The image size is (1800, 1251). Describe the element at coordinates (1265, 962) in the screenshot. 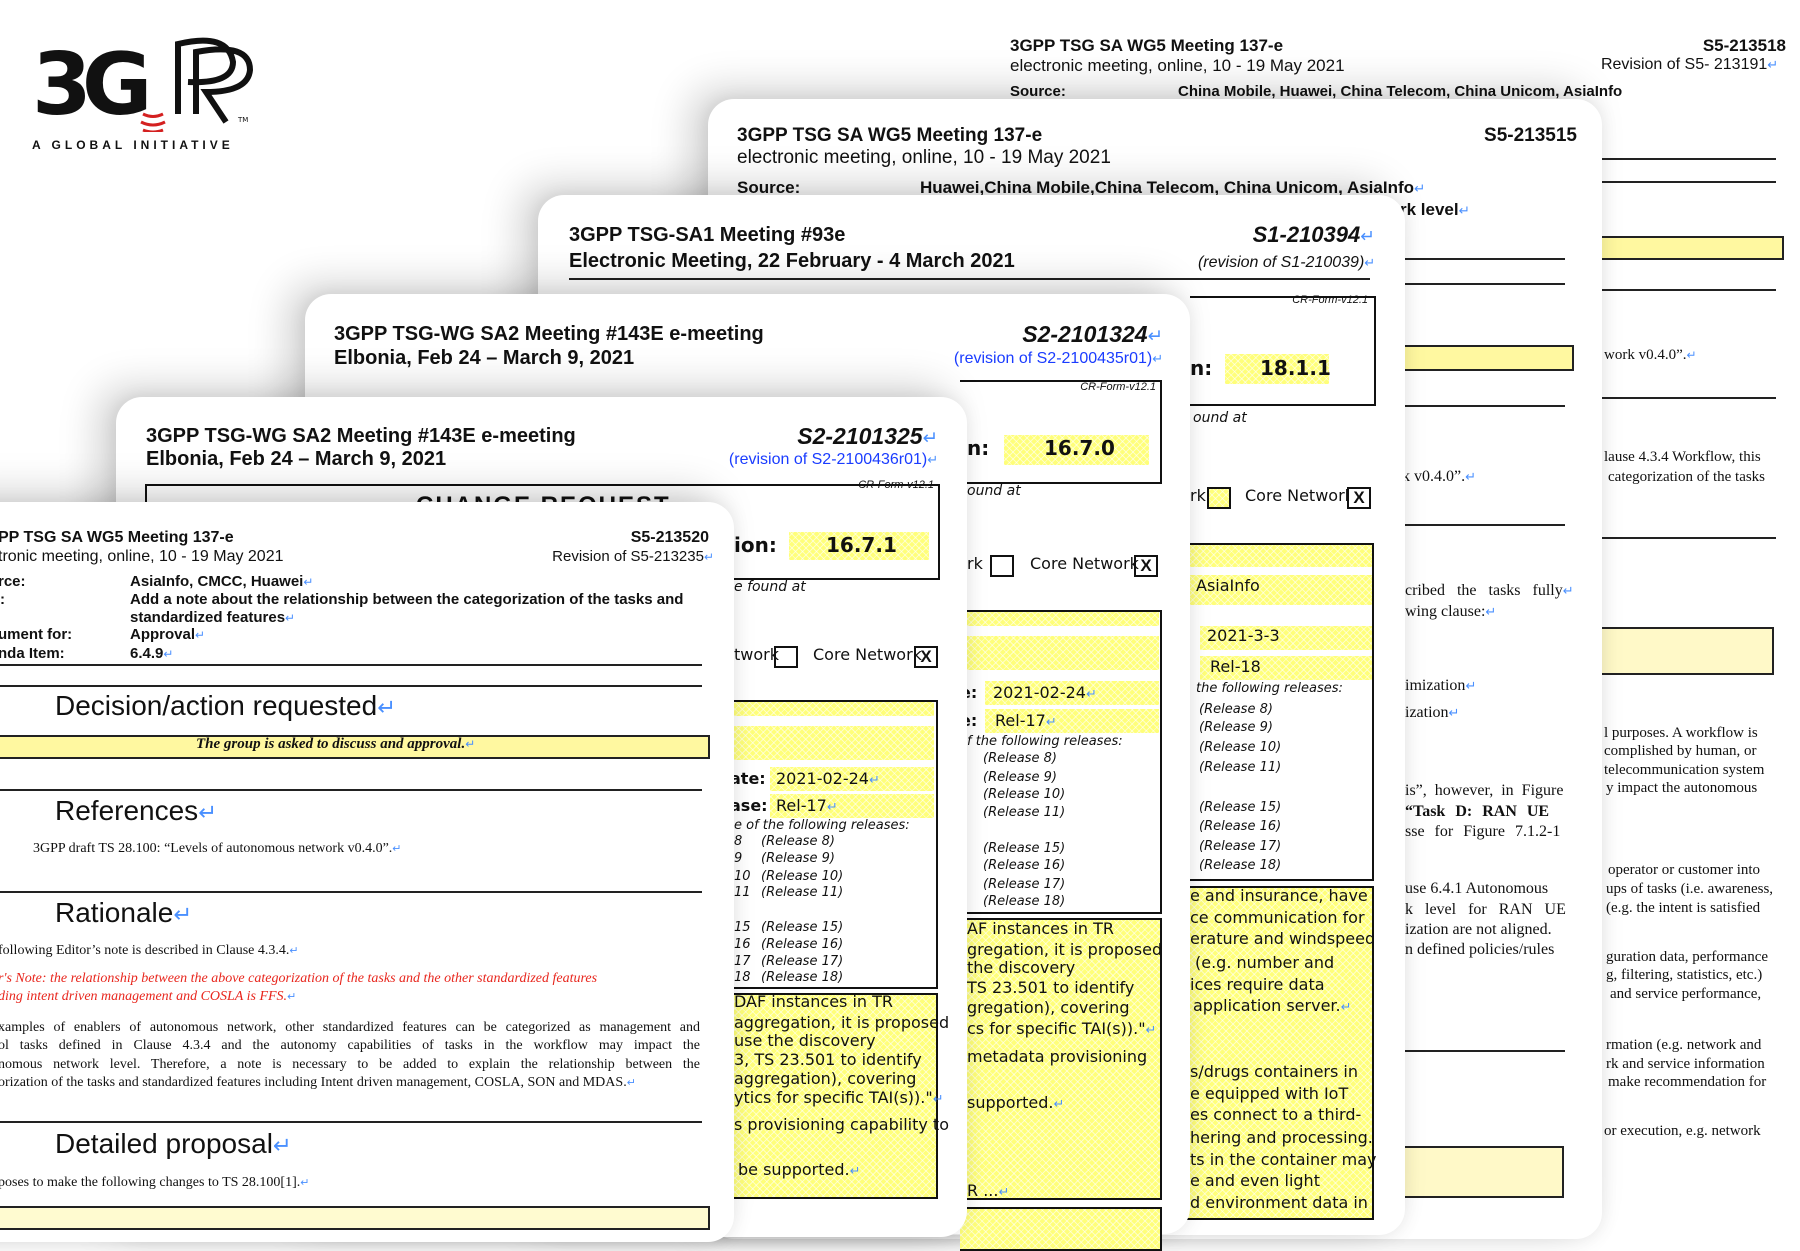

I see `body-line: (e.g. number and` at that location.